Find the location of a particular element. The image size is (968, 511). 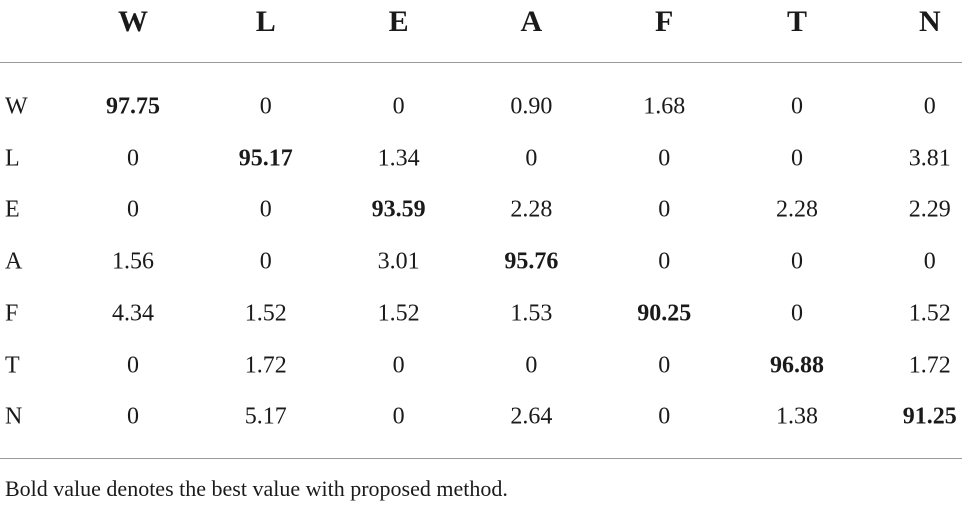

table-cell: 95.76 is located at coordinates (531, 261).